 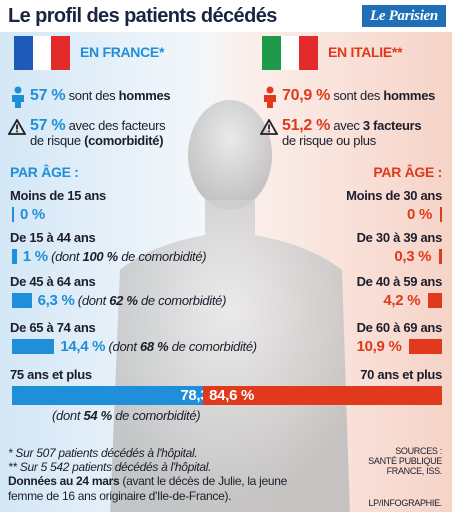 What do you see at coordinates (413, 256) in the screenshot?
I see `age-share: 0,3 %` at bounding box center [413, 256].